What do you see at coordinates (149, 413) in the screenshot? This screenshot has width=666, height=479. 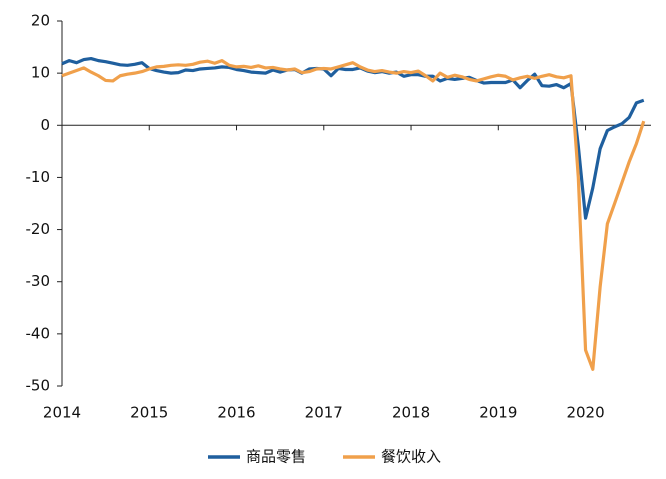 I see `x-tick-label: 2015` at bounding box center [149, 413].